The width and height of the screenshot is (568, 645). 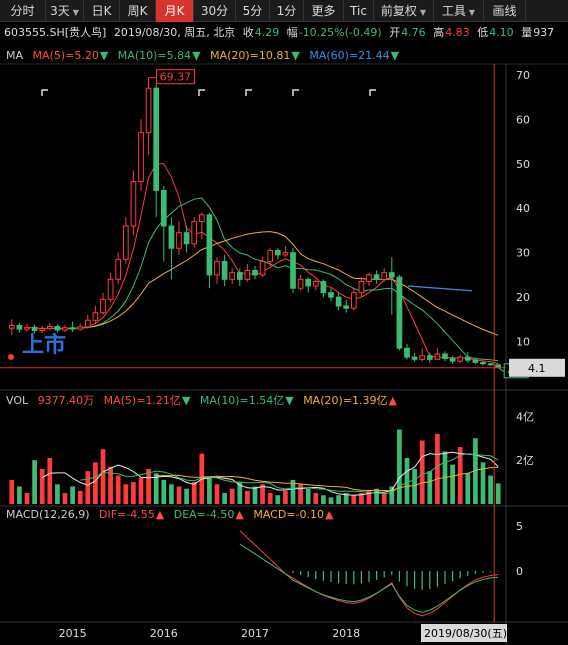 What do you see at coordinates (270, 473) in the screenshot?
I see `volume-ma5-line` at bounding box center [270, 473].